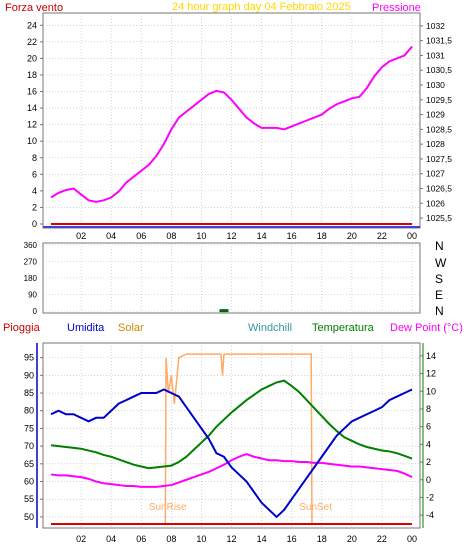  Describe the element at coordinates (322, 539) in the screenshot. I see `weather-x-tick-label: 18` at that location.